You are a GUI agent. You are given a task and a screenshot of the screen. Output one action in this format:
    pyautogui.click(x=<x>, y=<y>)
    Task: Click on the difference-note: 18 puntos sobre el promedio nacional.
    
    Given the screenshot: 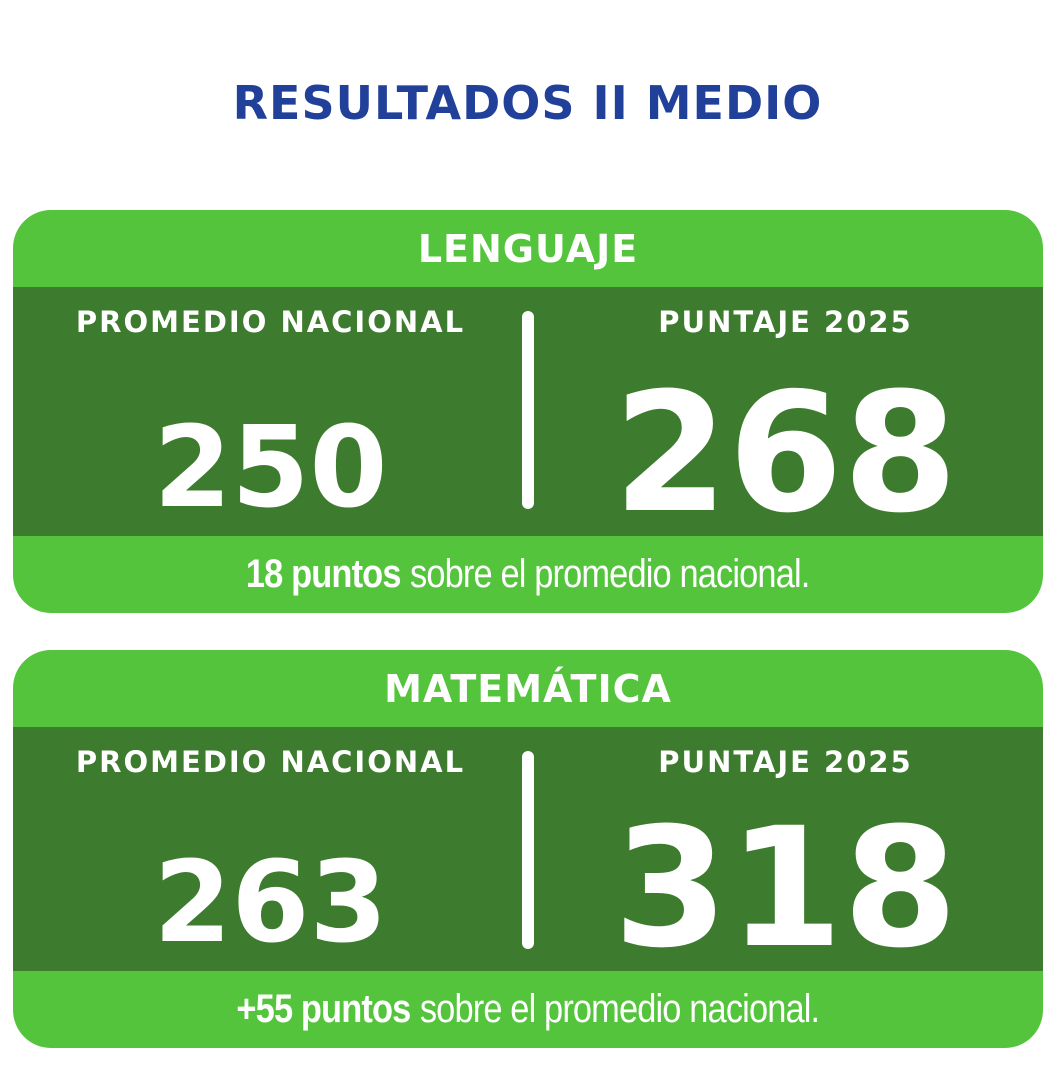 What is the action you would take?
    pyautogui.click(x=528, y=574)
    